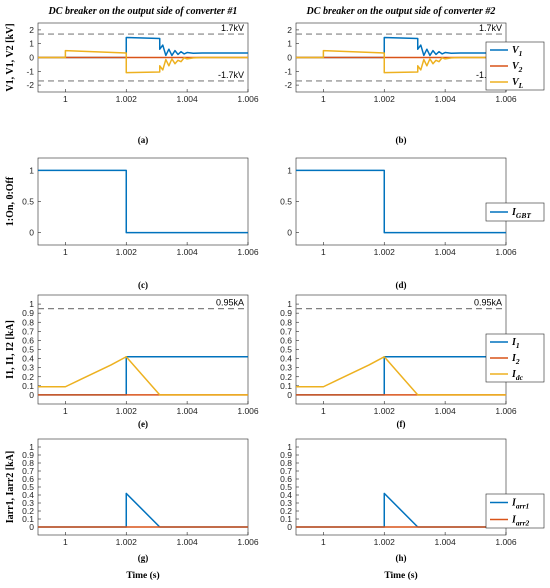 This screenshot has width=550, height=588. What do you see at coordinates (232, 28) in the screenshot?
I see `threshold-label: 1.7kV` at bounding box center [232, 28].